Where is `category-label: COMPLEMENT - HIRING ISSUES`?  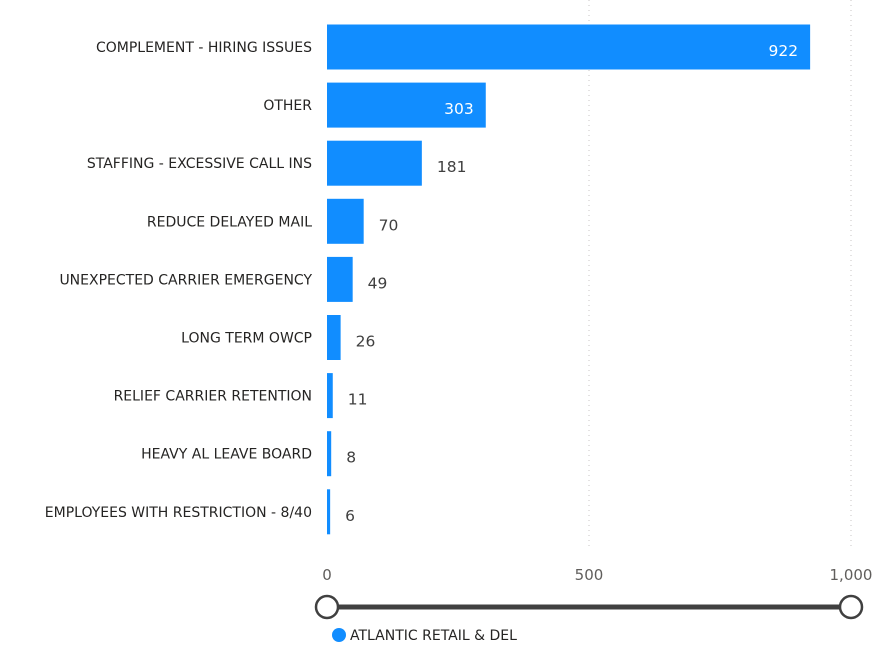 category-label: COMPLEMENT - HIRING ISSUES is located at coordinates (204, 48).